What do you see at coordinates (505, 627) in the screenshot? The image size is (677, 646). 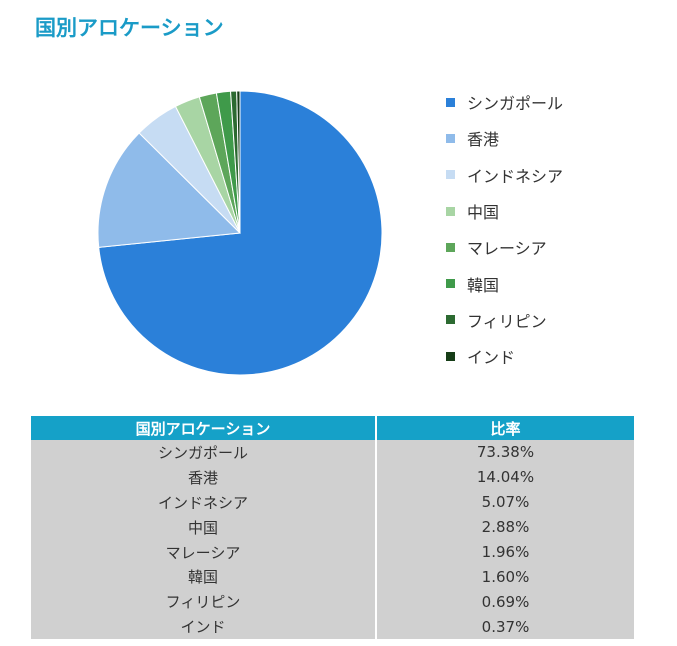 I see `table-cell-ratio: 0.37%` at bounding box center [505, 627].